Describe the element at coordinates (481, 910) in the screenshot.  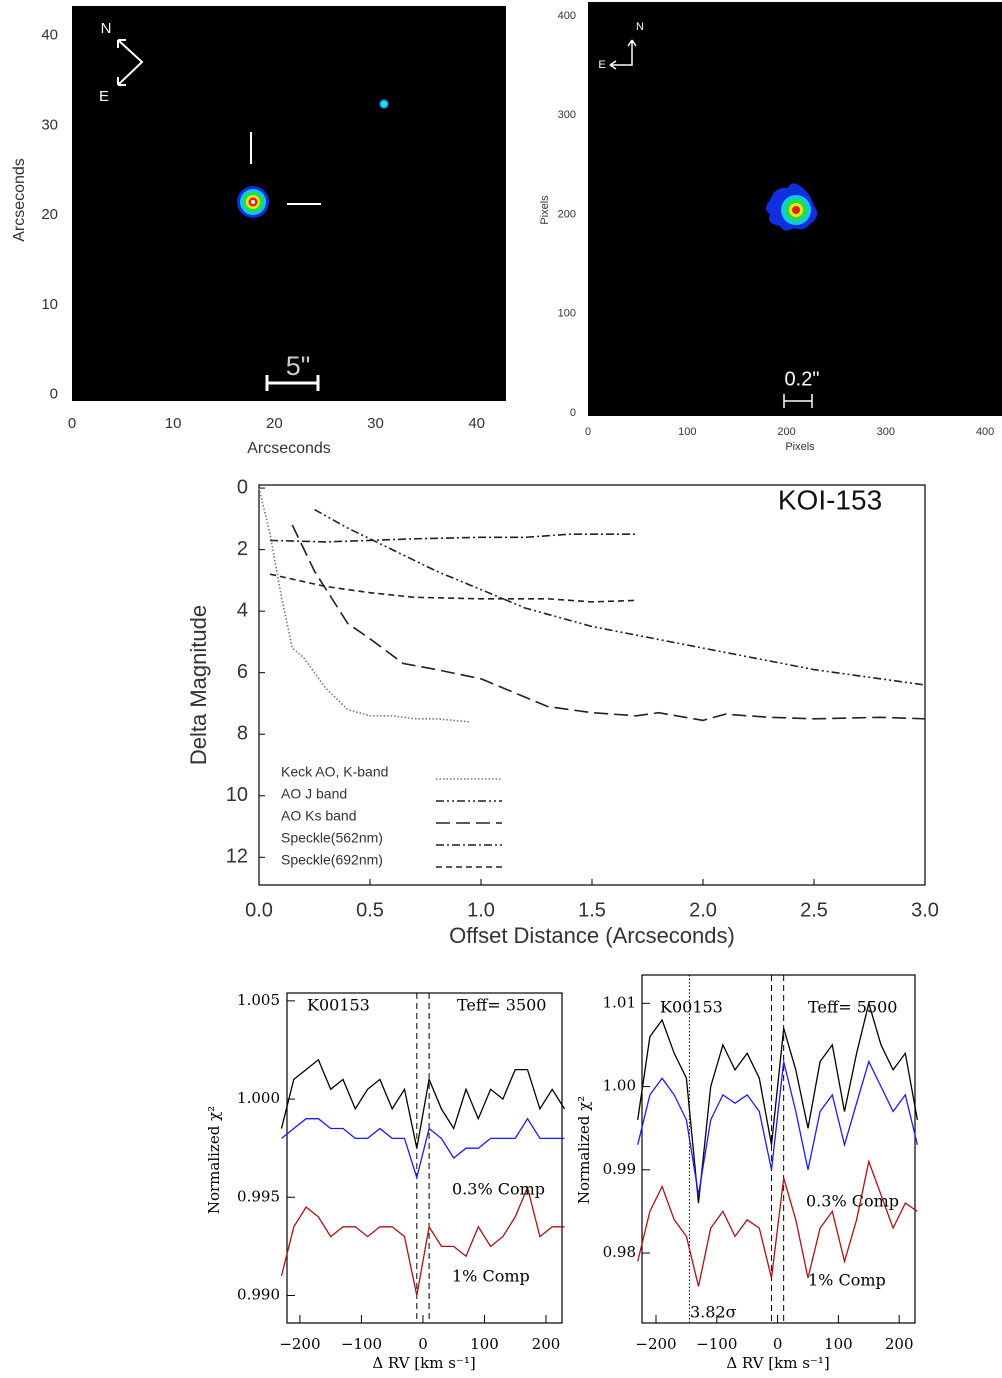
I see `x-tick-label: 1.0` at that location.